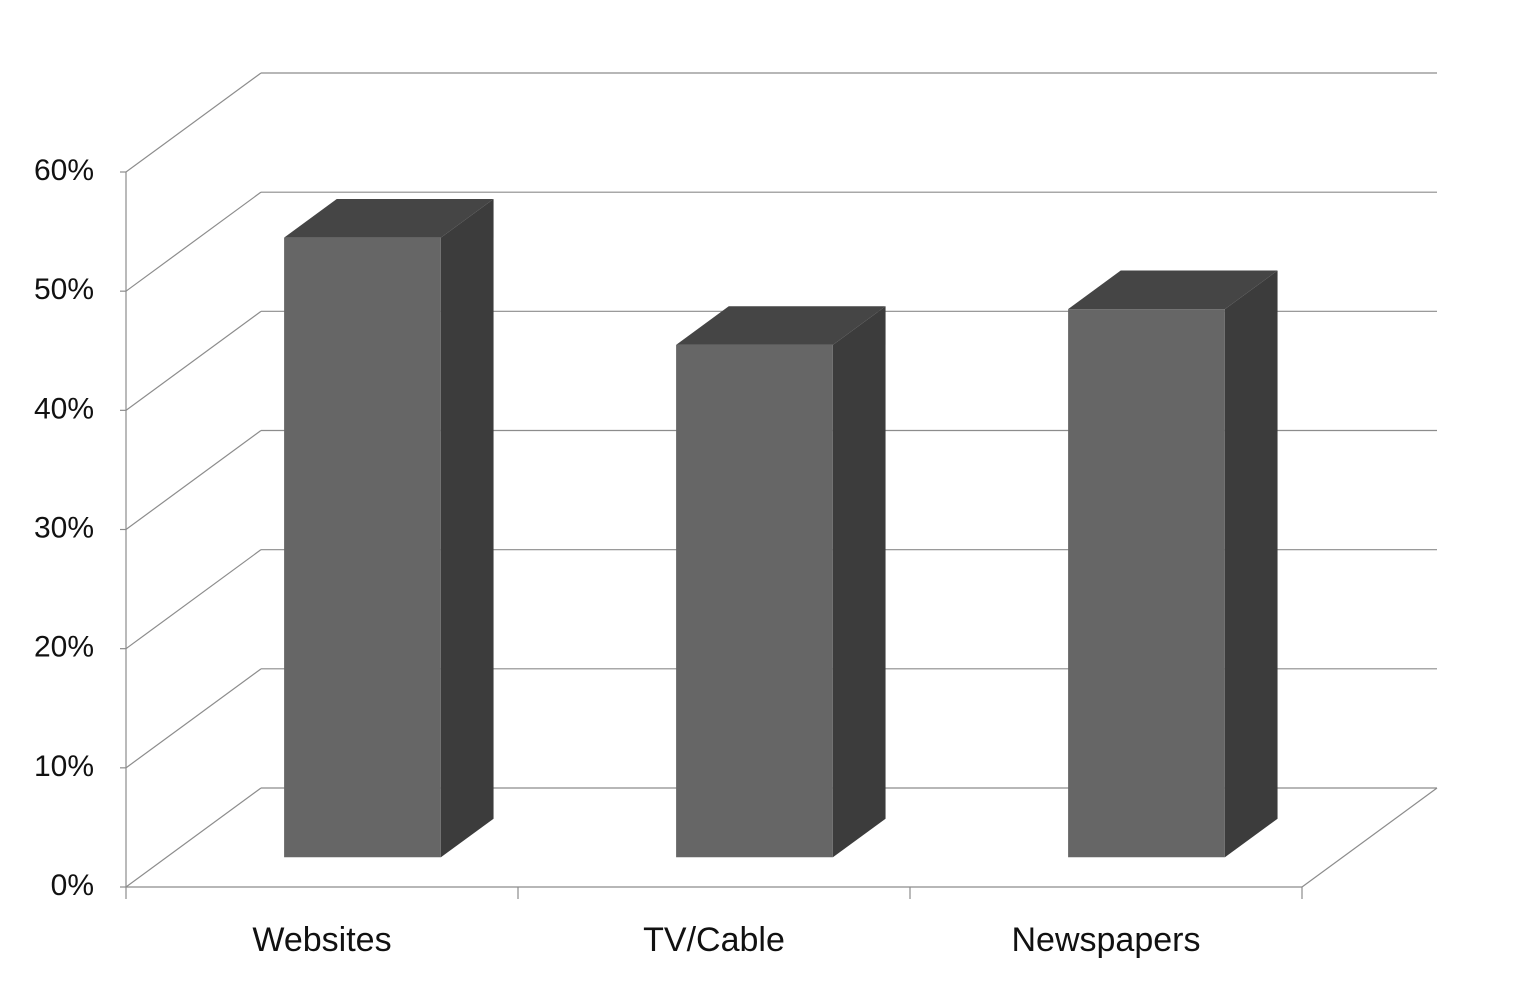 Image resolution: width=1533 pixels, height=1008 pixels. I want to click on x-tick-label: Newspapers, so click(1106, 940).